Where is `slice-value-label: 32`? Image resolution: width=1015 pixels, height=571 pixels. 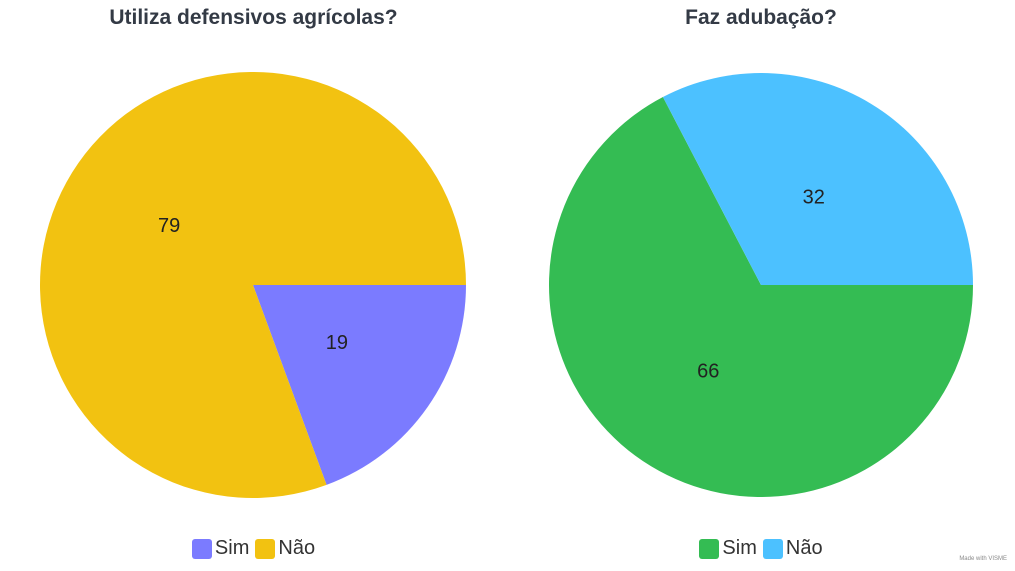 slice-value-label: 32 is located at coordinates (814, 197).